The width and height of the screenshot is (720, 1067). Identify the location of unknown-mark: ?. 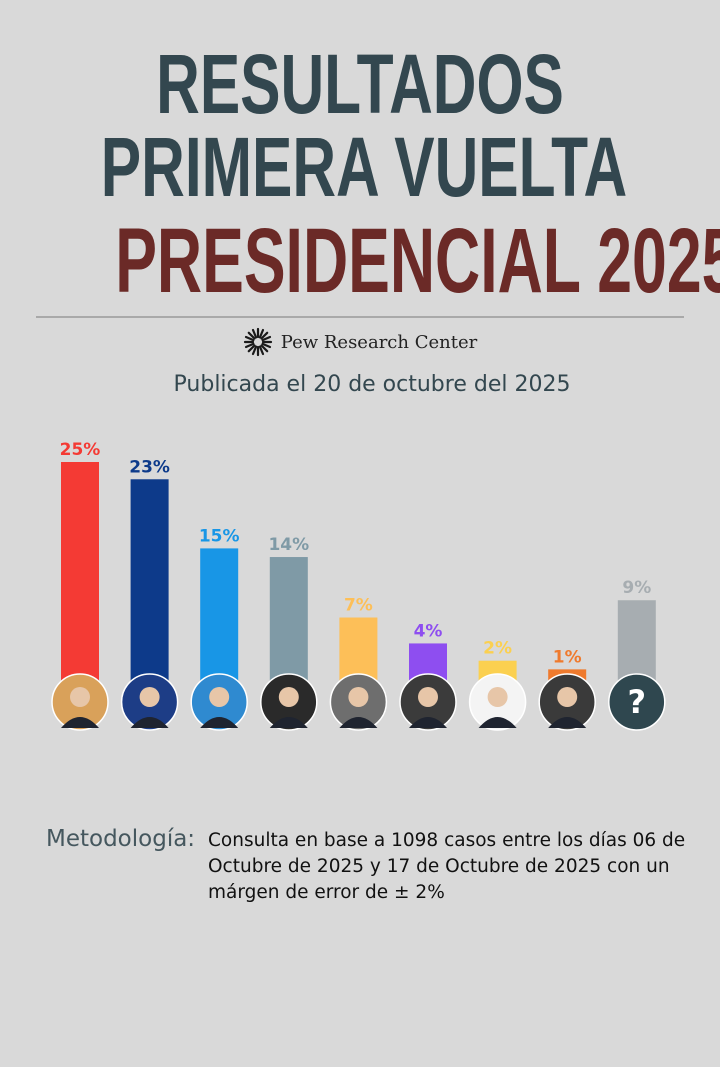
(637, 702).